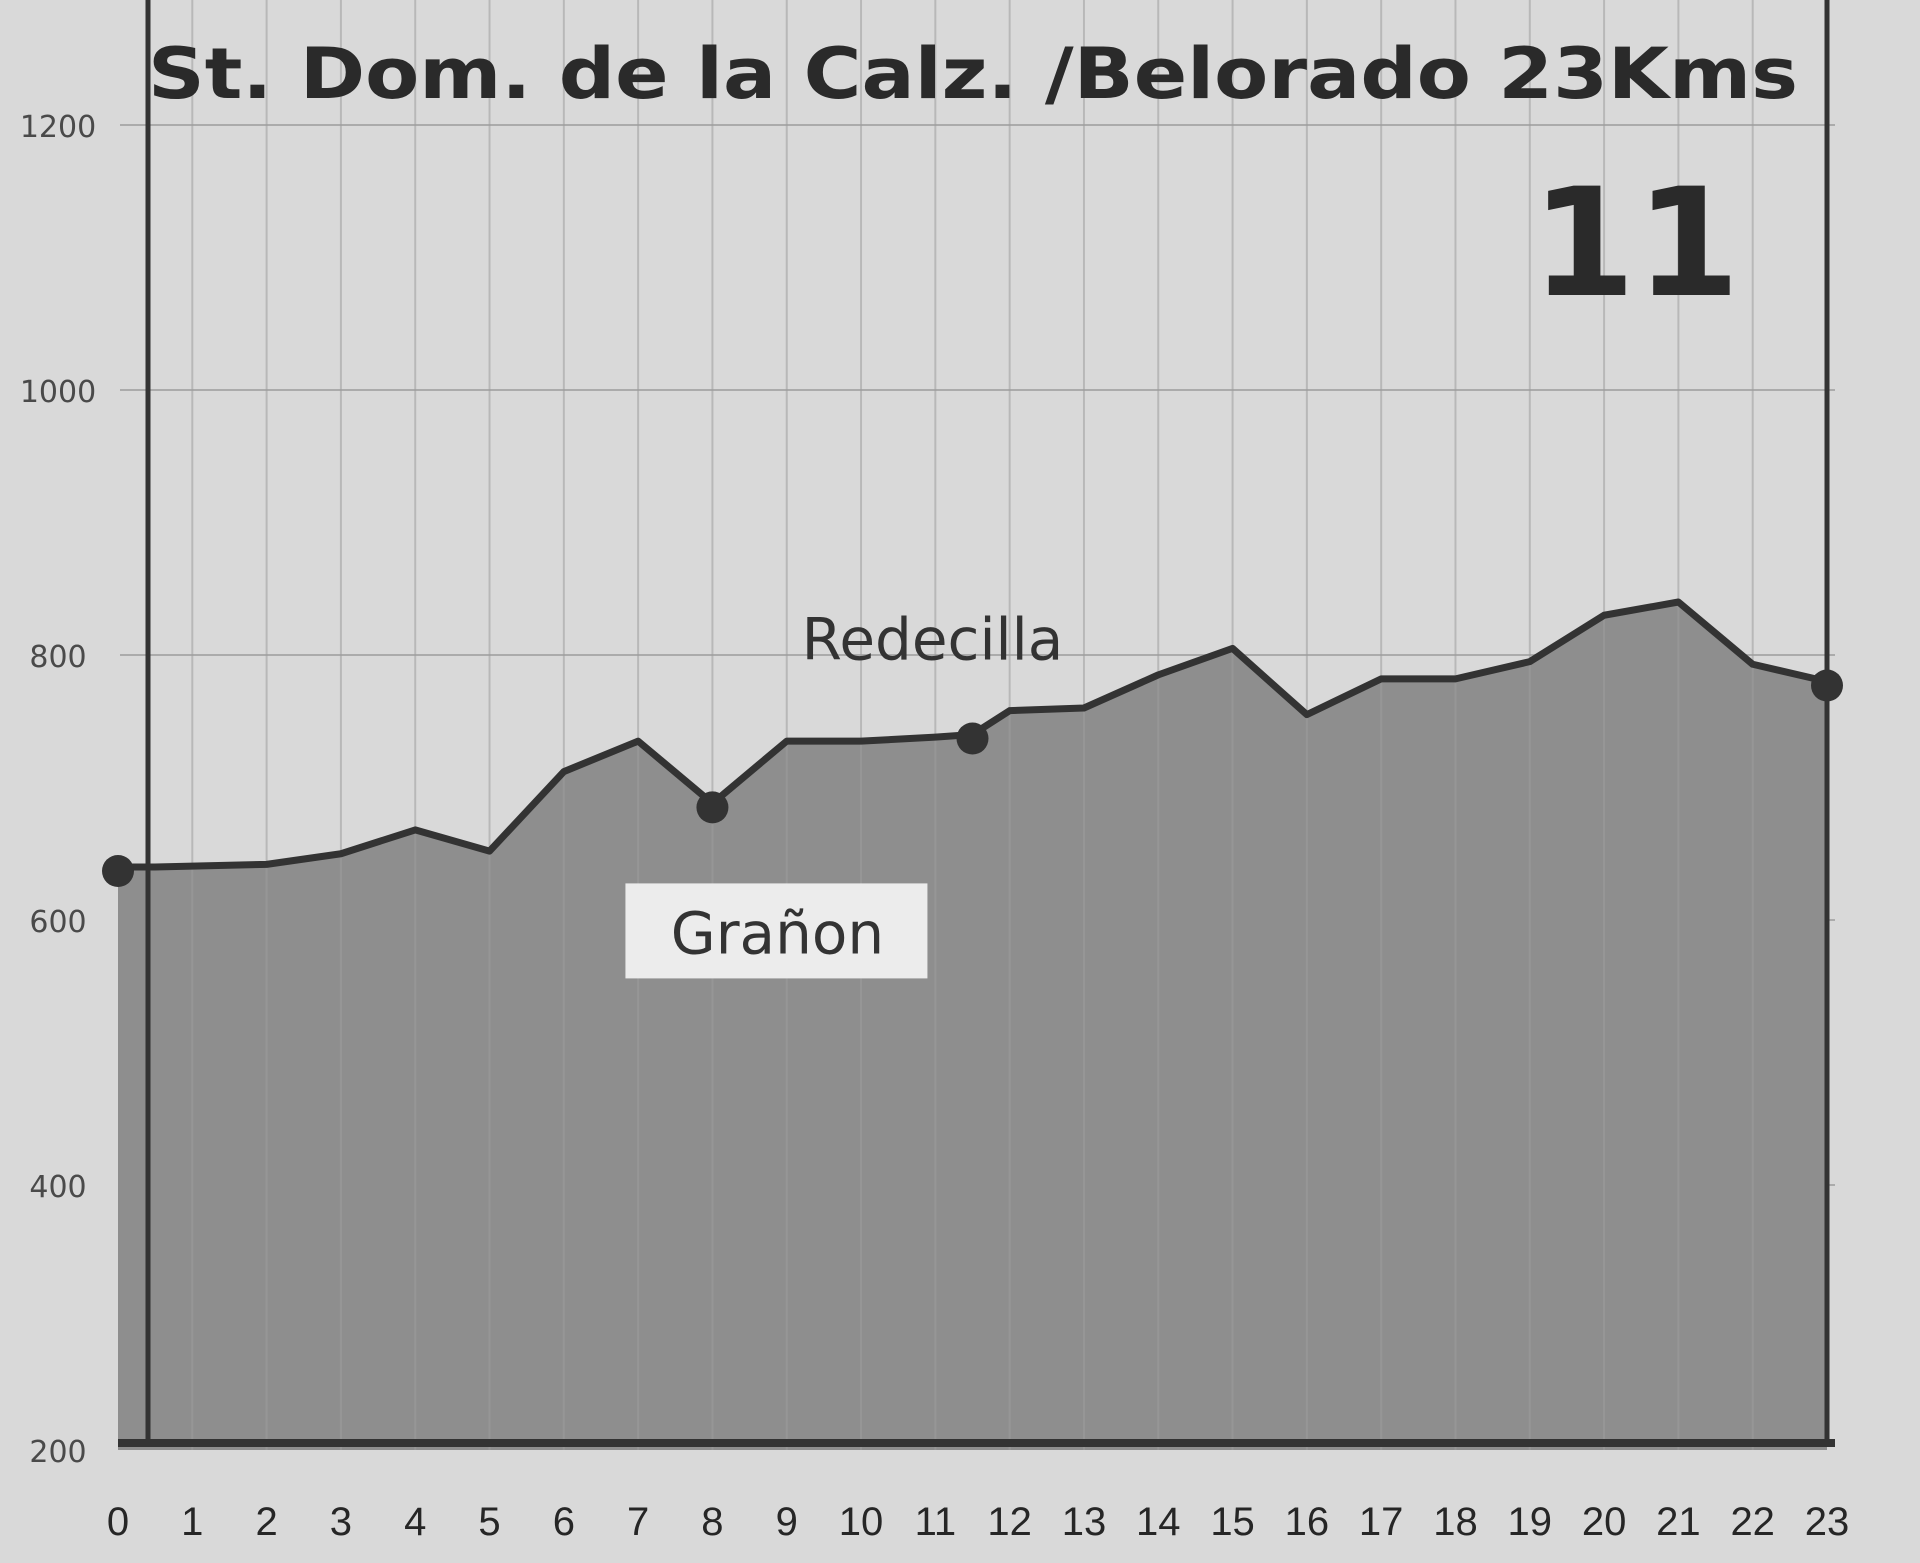  What do you see at coordinates (1084, 1522) in the screenshot?
I see `x-tick-label: 13` at bounding box center [1084, 1522].